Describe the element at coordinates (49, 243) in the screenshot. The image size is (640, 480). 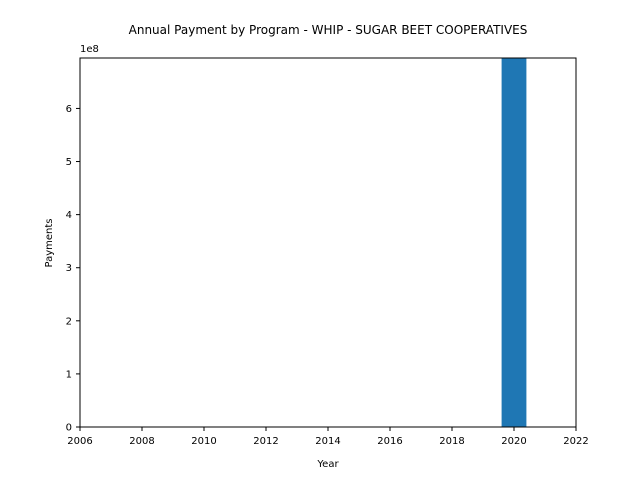
I see `y-axis-label: Payments` at that location.